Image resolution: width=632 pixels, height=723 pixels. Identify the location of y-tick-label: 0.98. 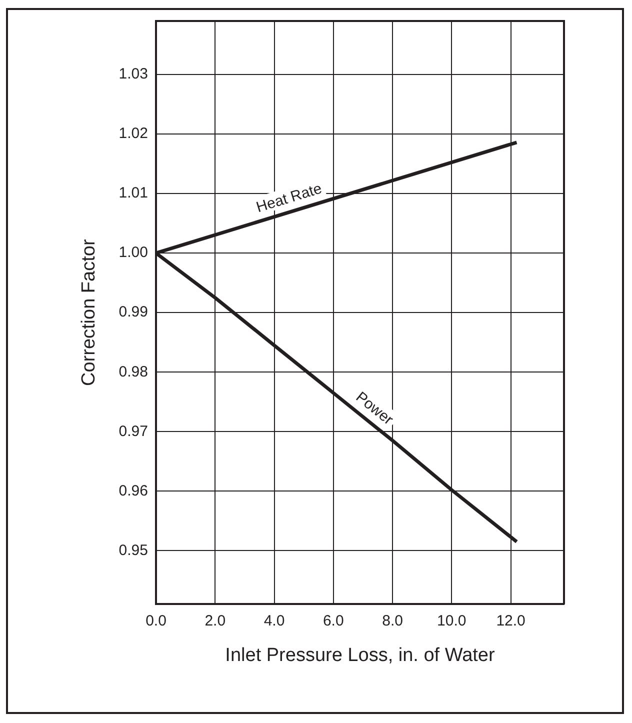
(133, 371).